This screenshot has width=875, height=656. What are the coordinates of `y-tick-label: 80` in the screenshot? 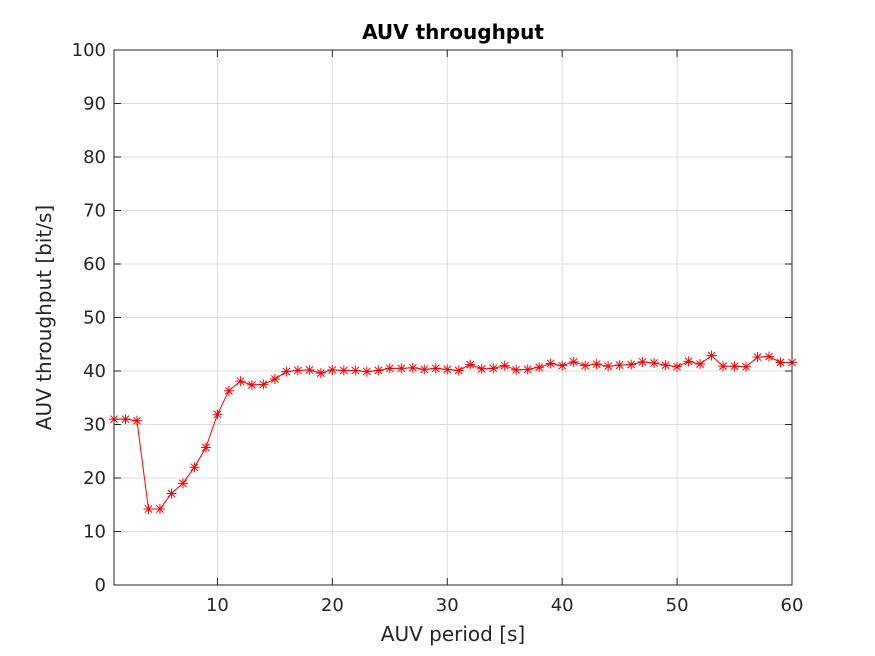 It's located at (94, 157).